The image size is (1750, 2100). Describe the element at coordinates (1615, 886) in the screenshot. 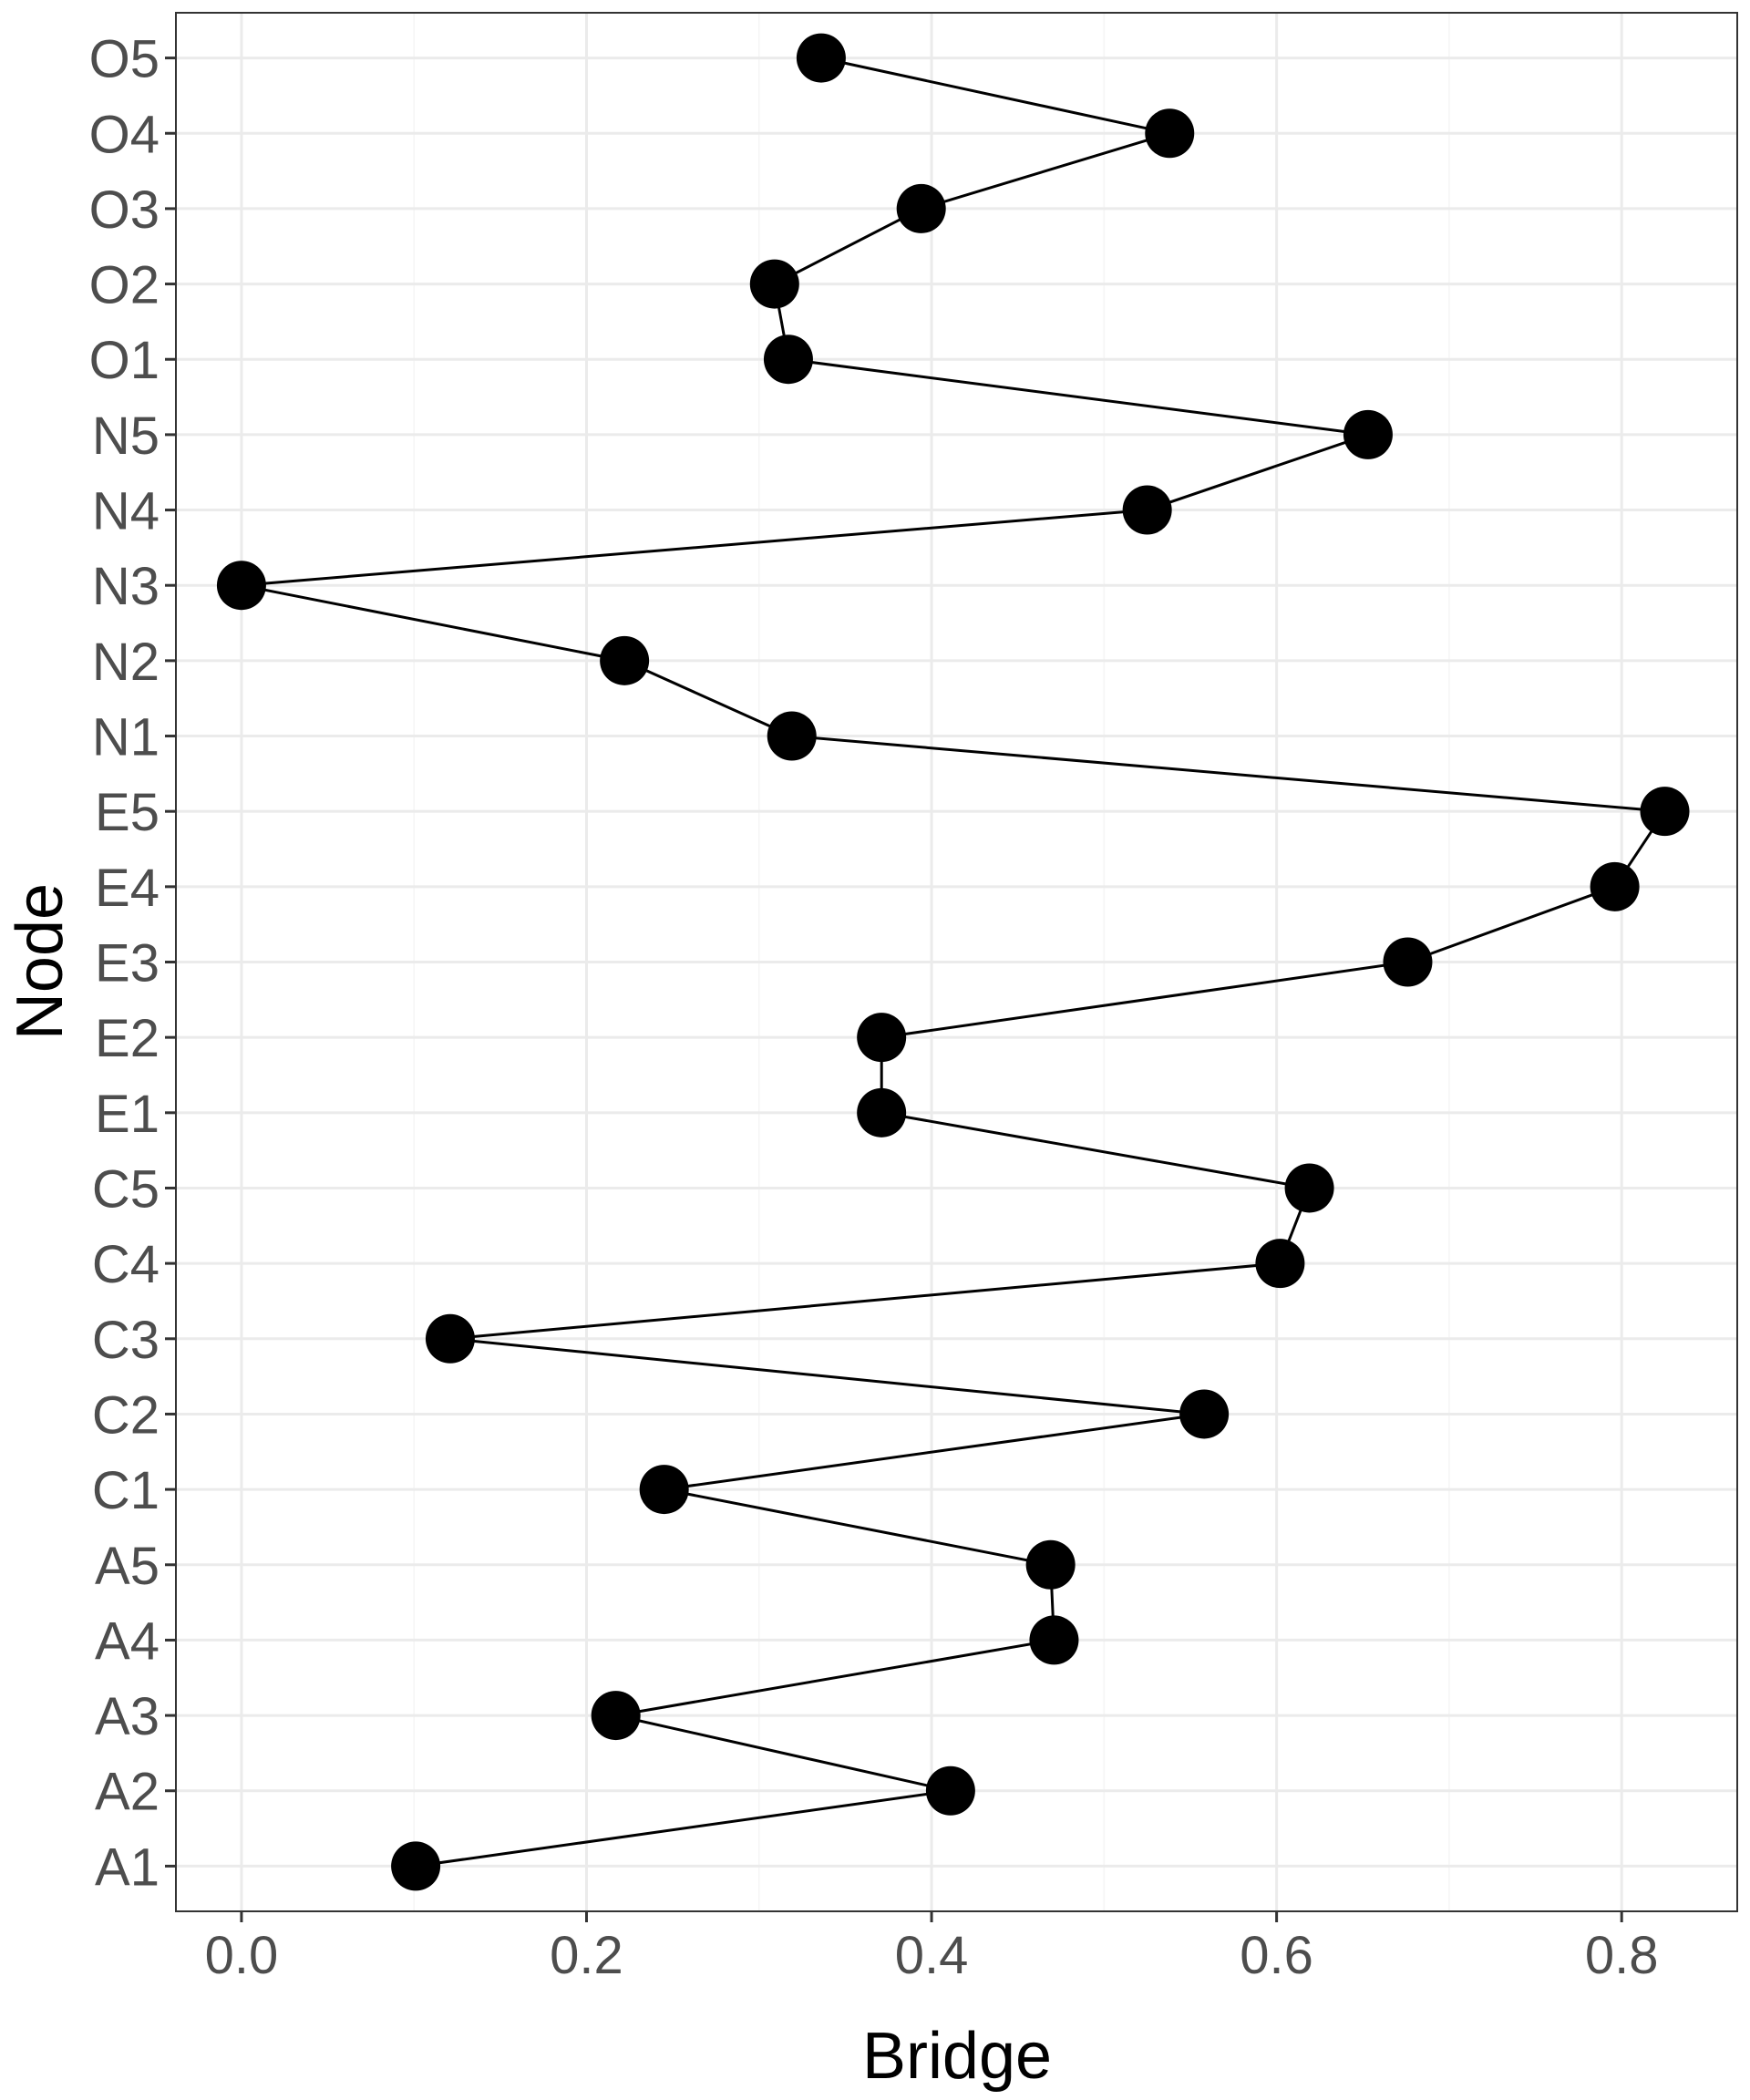

I see `data-point-e4` at that location.